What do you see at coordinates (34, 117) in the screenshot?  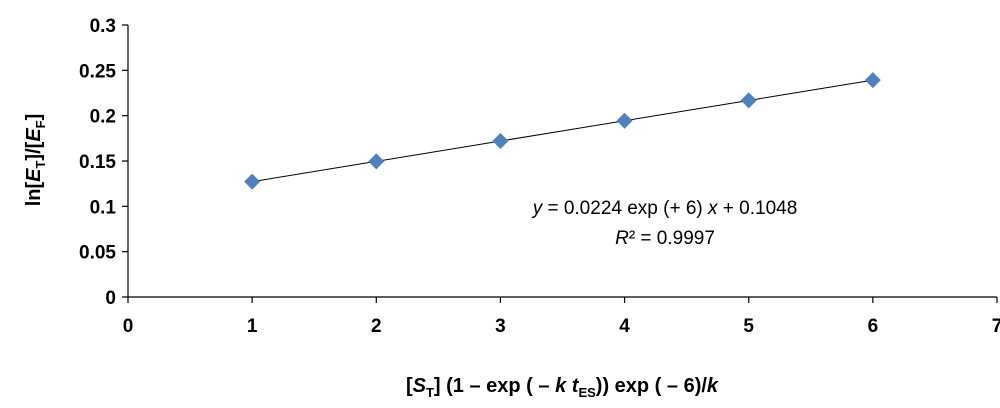 I see `text-part: ]` at bounding box center [34, 117].